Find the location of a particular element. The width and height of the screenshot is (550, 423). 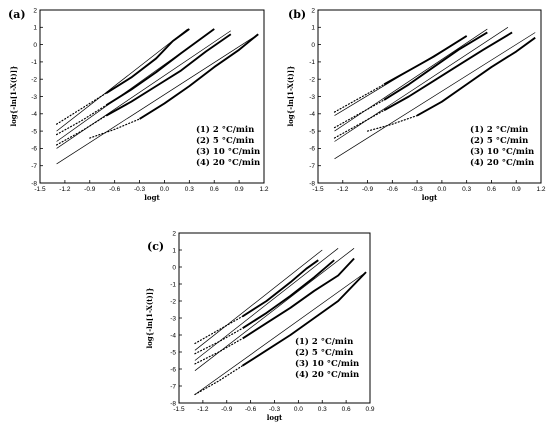

panel-label: (c) is located at coordinates (155, 246).